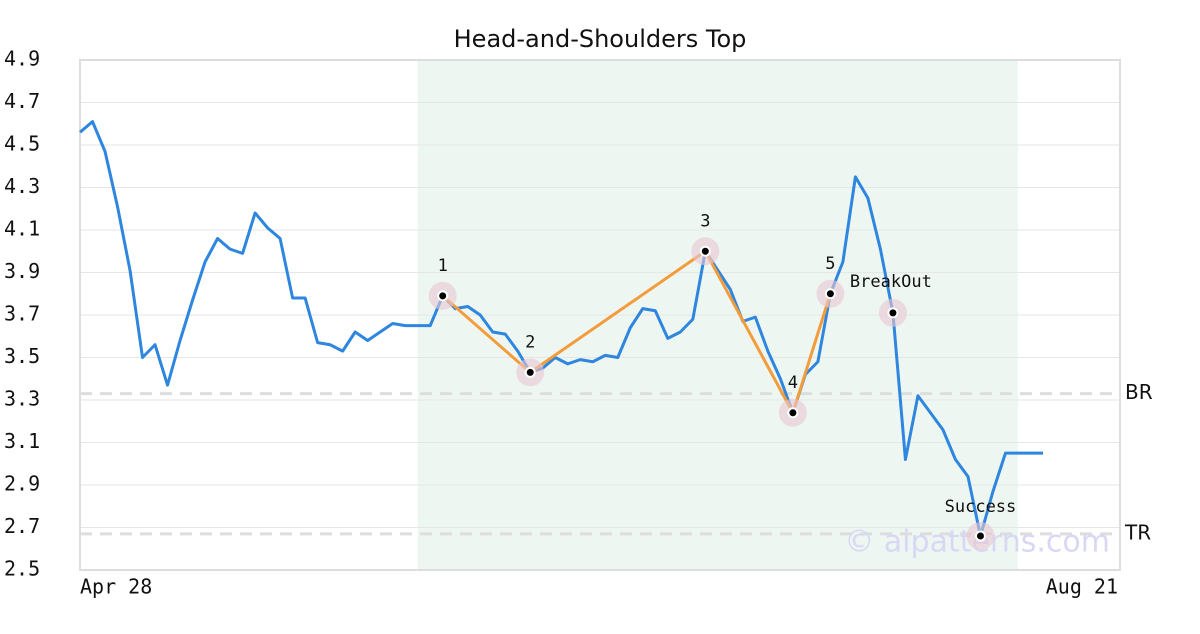 The width and height of the screenshot is (1200, 634). I want to click on pattern-label: 3, so click(705, 221).